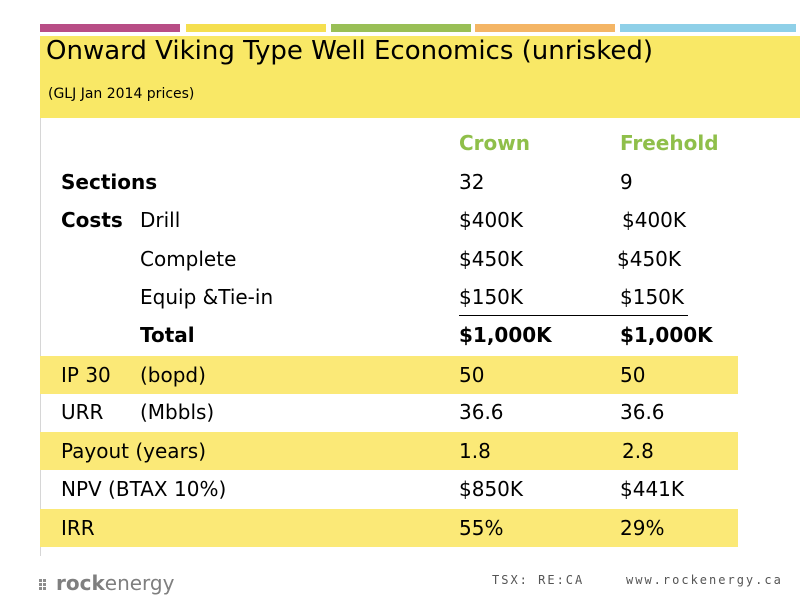 The width and height of the screenshot is (800, 600). What do you see at coordinates (654, 220) in the screenshot?
I see `drill-freehold: $400K` at bounding box center [654, 220].